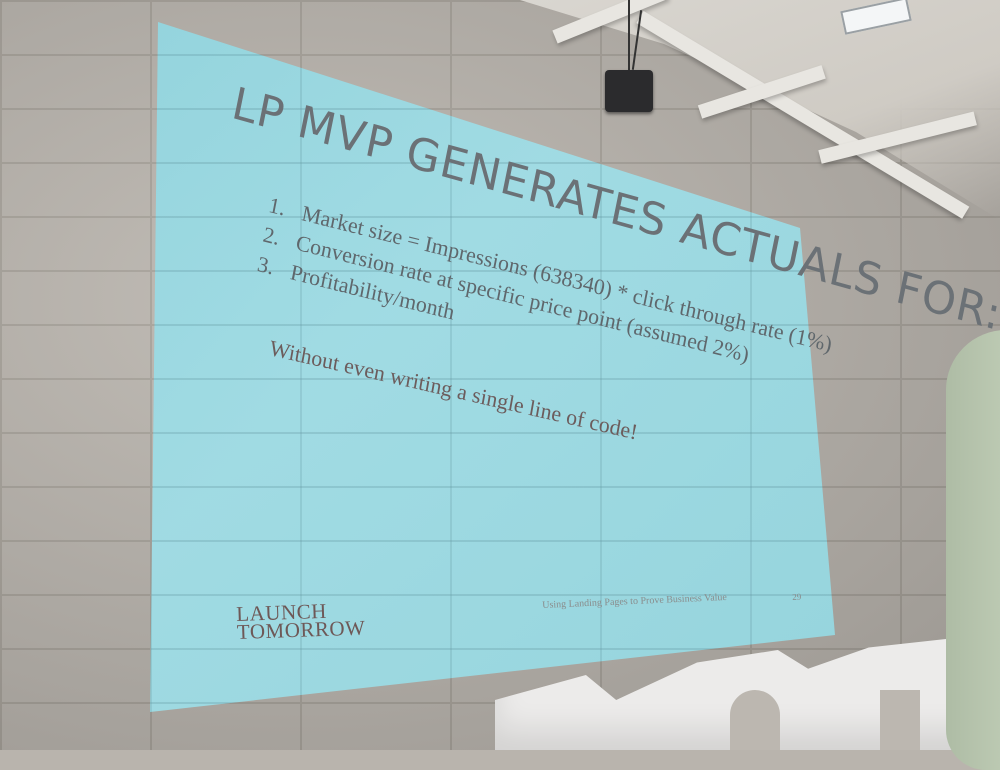 This screenshot has width=1000, height=770. I want to click on launch-tomorrow-logo: LAUNCH TOMORROW, so click(301, 621).